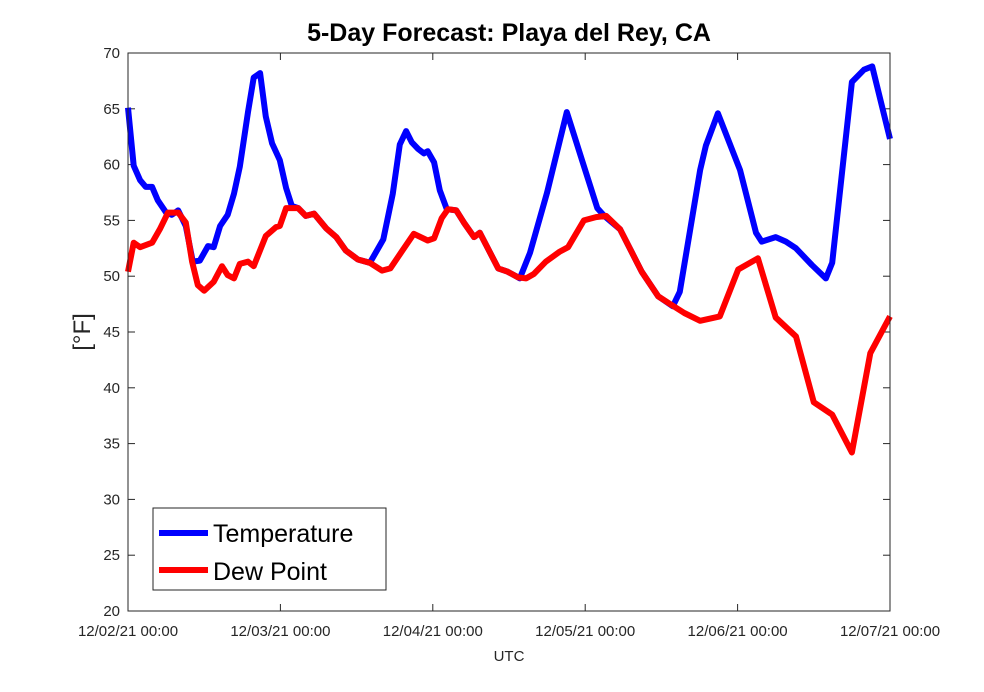 This screenshot has width=984, height=692. I want to click on y-tick-label: 50, so click(111, 276).